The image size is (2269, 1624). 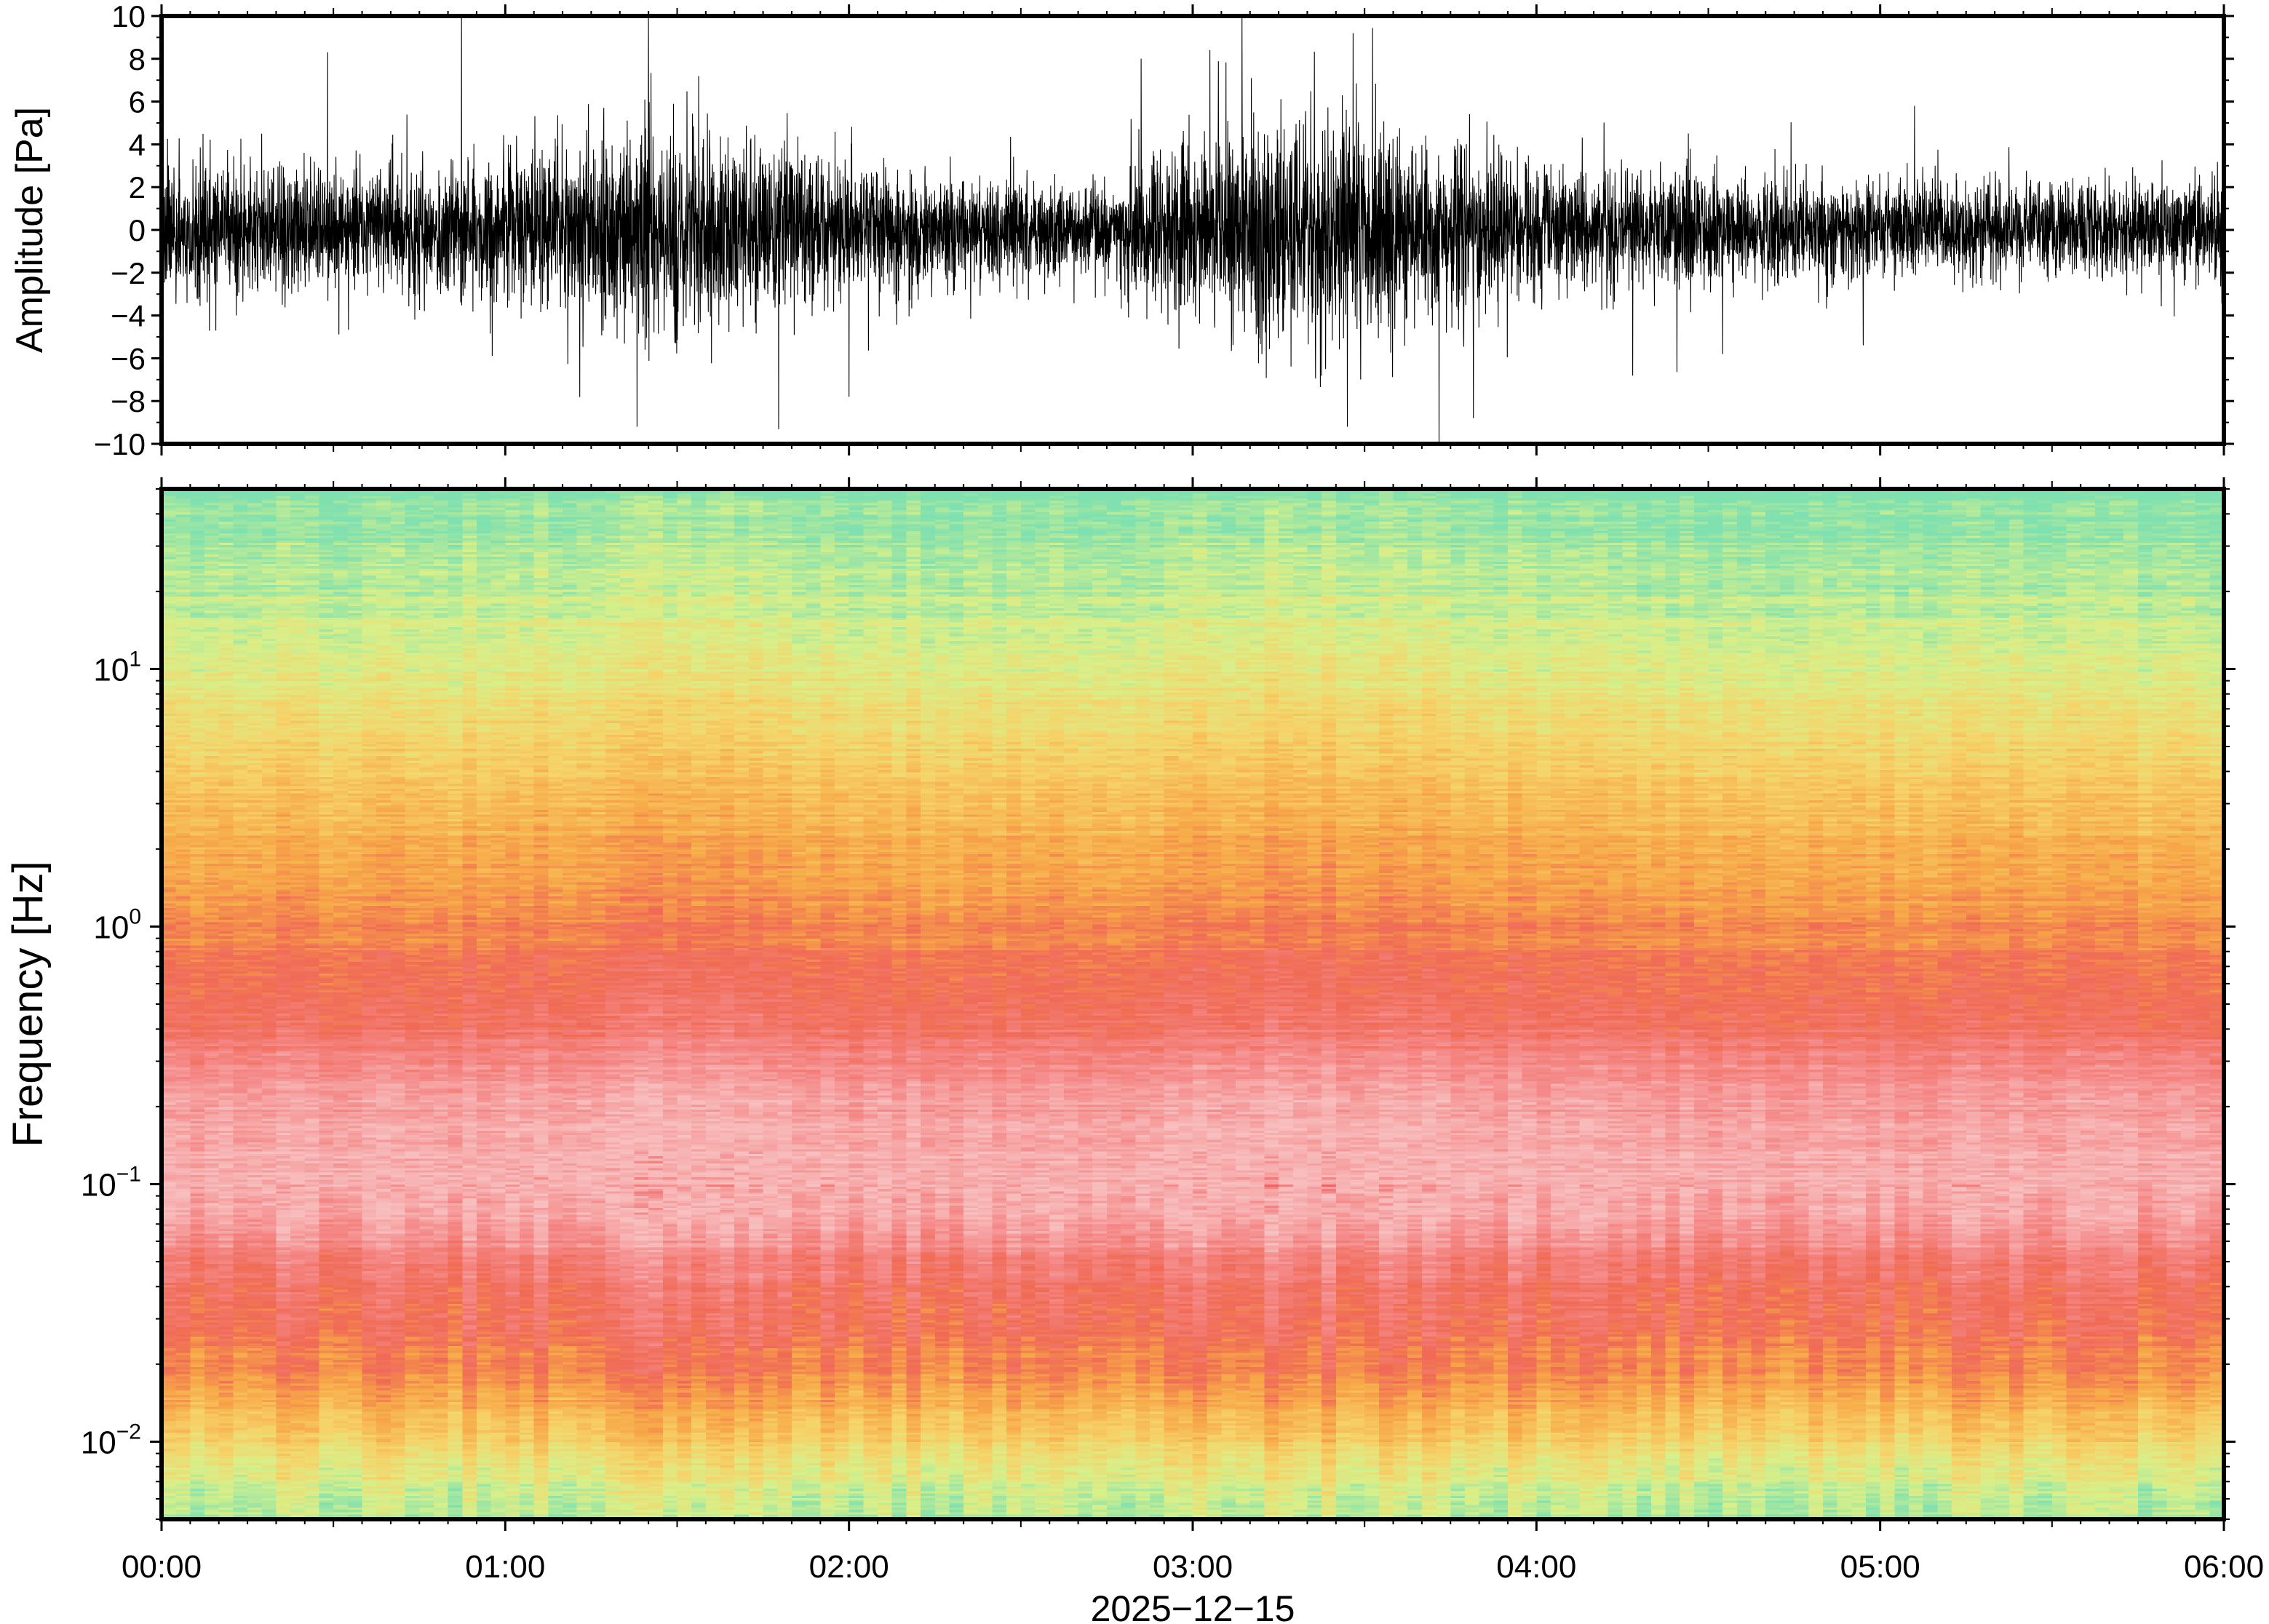 What do you see at coordinates (128, 316) in the screenshot?
I see `waveform-y-tick-label: −4` at bounding box center [128, 316].